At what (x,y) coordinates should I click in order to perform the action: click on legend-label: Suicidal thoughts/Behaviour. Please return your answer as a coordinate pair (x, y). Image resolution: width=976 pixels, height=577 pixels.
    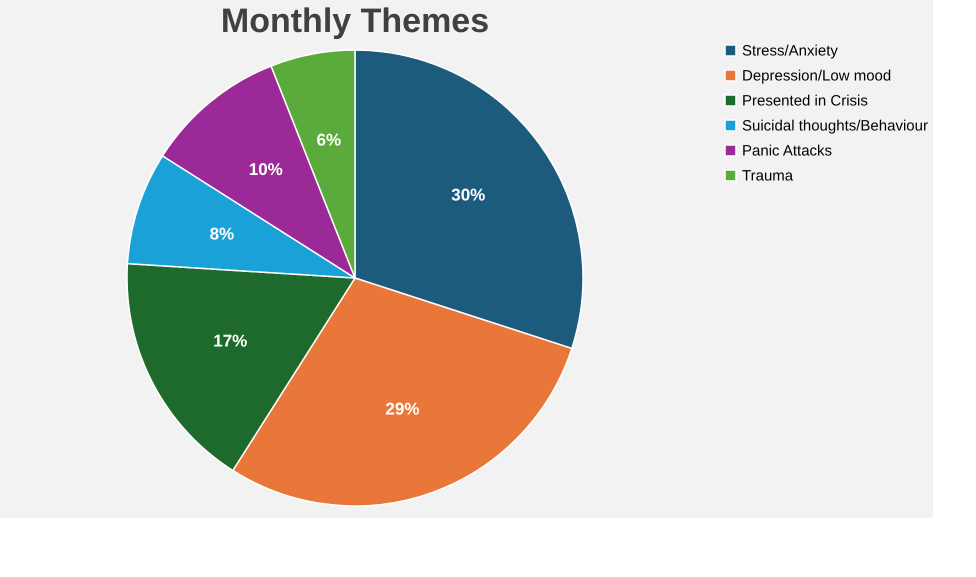
    Looking at the image, I should click on (835, 126).